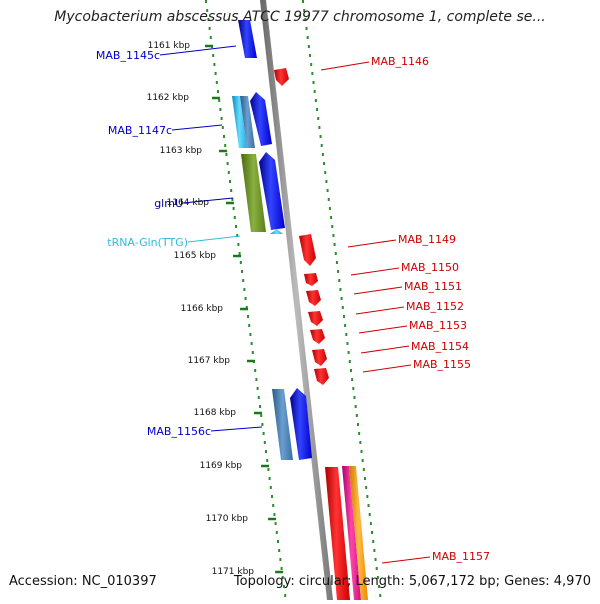 The image size is (600, 604). What do you see at coordinates (427, 239) in the screenshot?
I see `gene-label: MAB_1149` at bounding box center [427, 239].